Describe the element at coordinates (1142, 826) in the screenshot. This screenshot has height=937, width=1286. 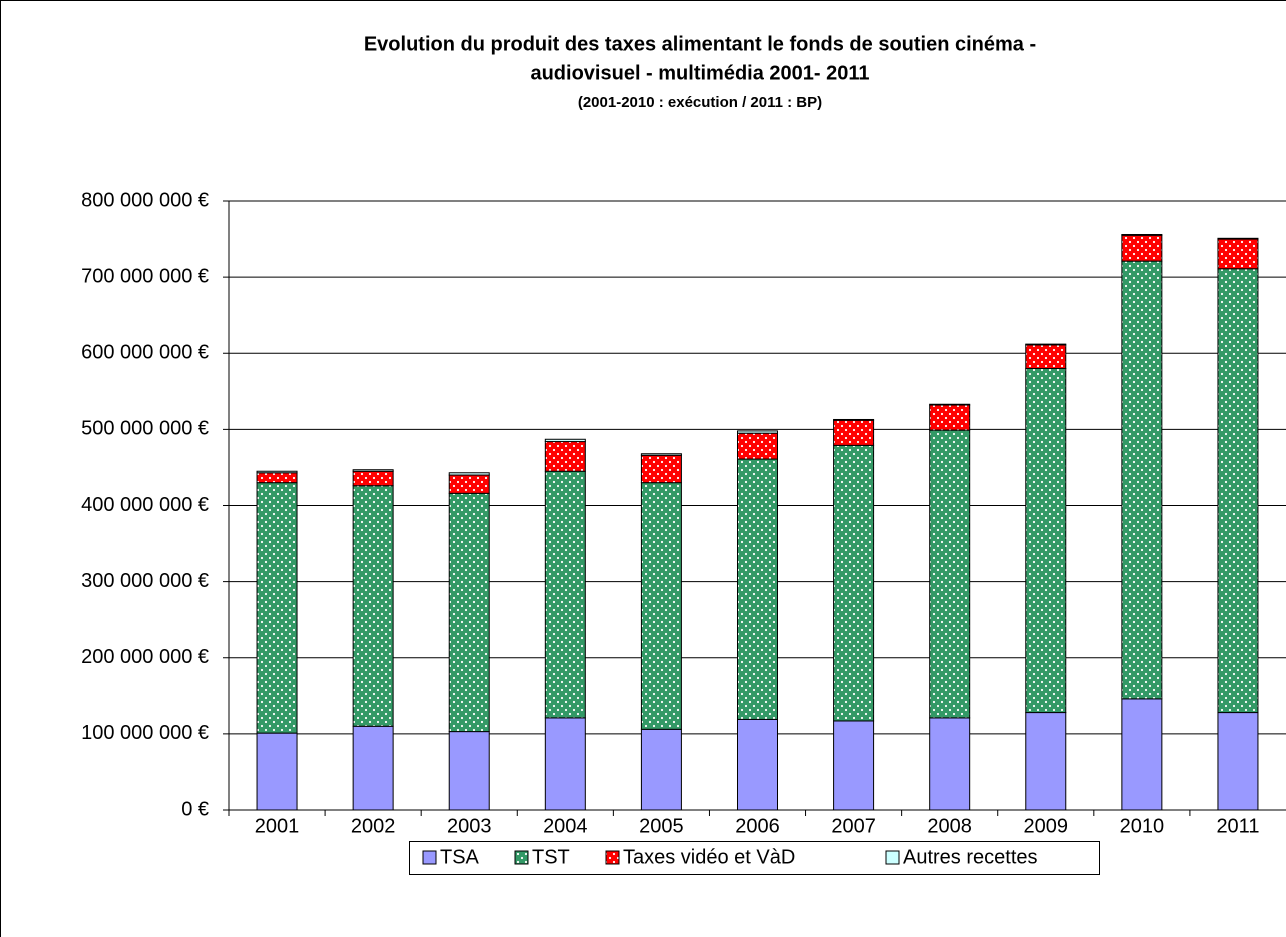
I see `x-tick-label: 2010` at that location.